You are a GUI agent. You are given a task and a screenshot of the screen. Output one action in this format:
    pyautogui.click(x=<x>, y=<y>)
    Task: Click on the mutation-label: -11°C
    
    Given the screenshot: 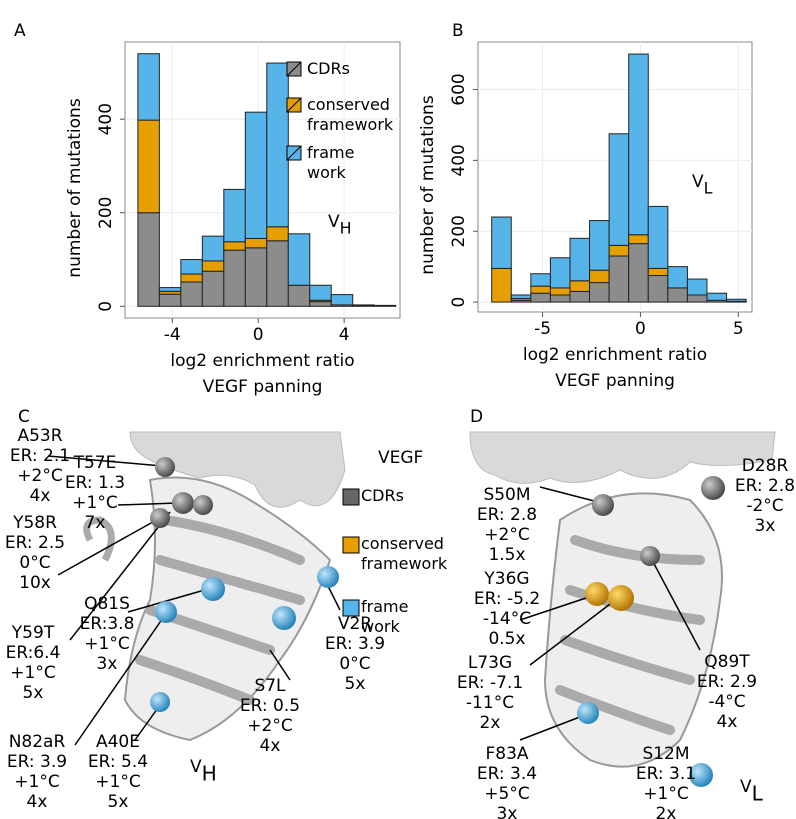 What is the action you would take?
    pyautogui.click(x=490, y=703)
    